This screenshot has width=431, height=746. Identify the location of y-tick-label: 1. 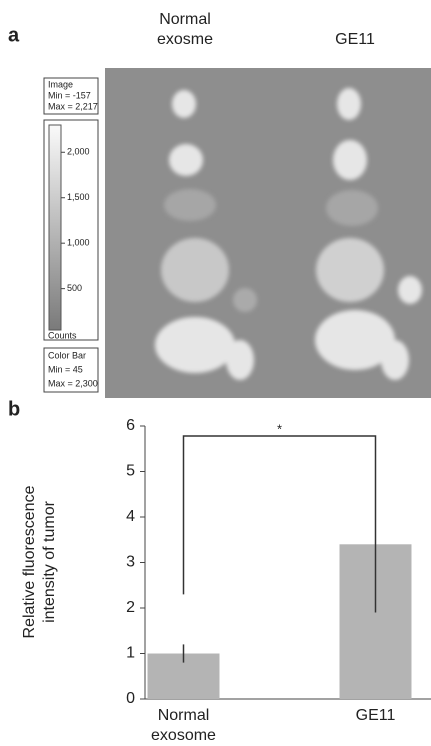
(130, 653).